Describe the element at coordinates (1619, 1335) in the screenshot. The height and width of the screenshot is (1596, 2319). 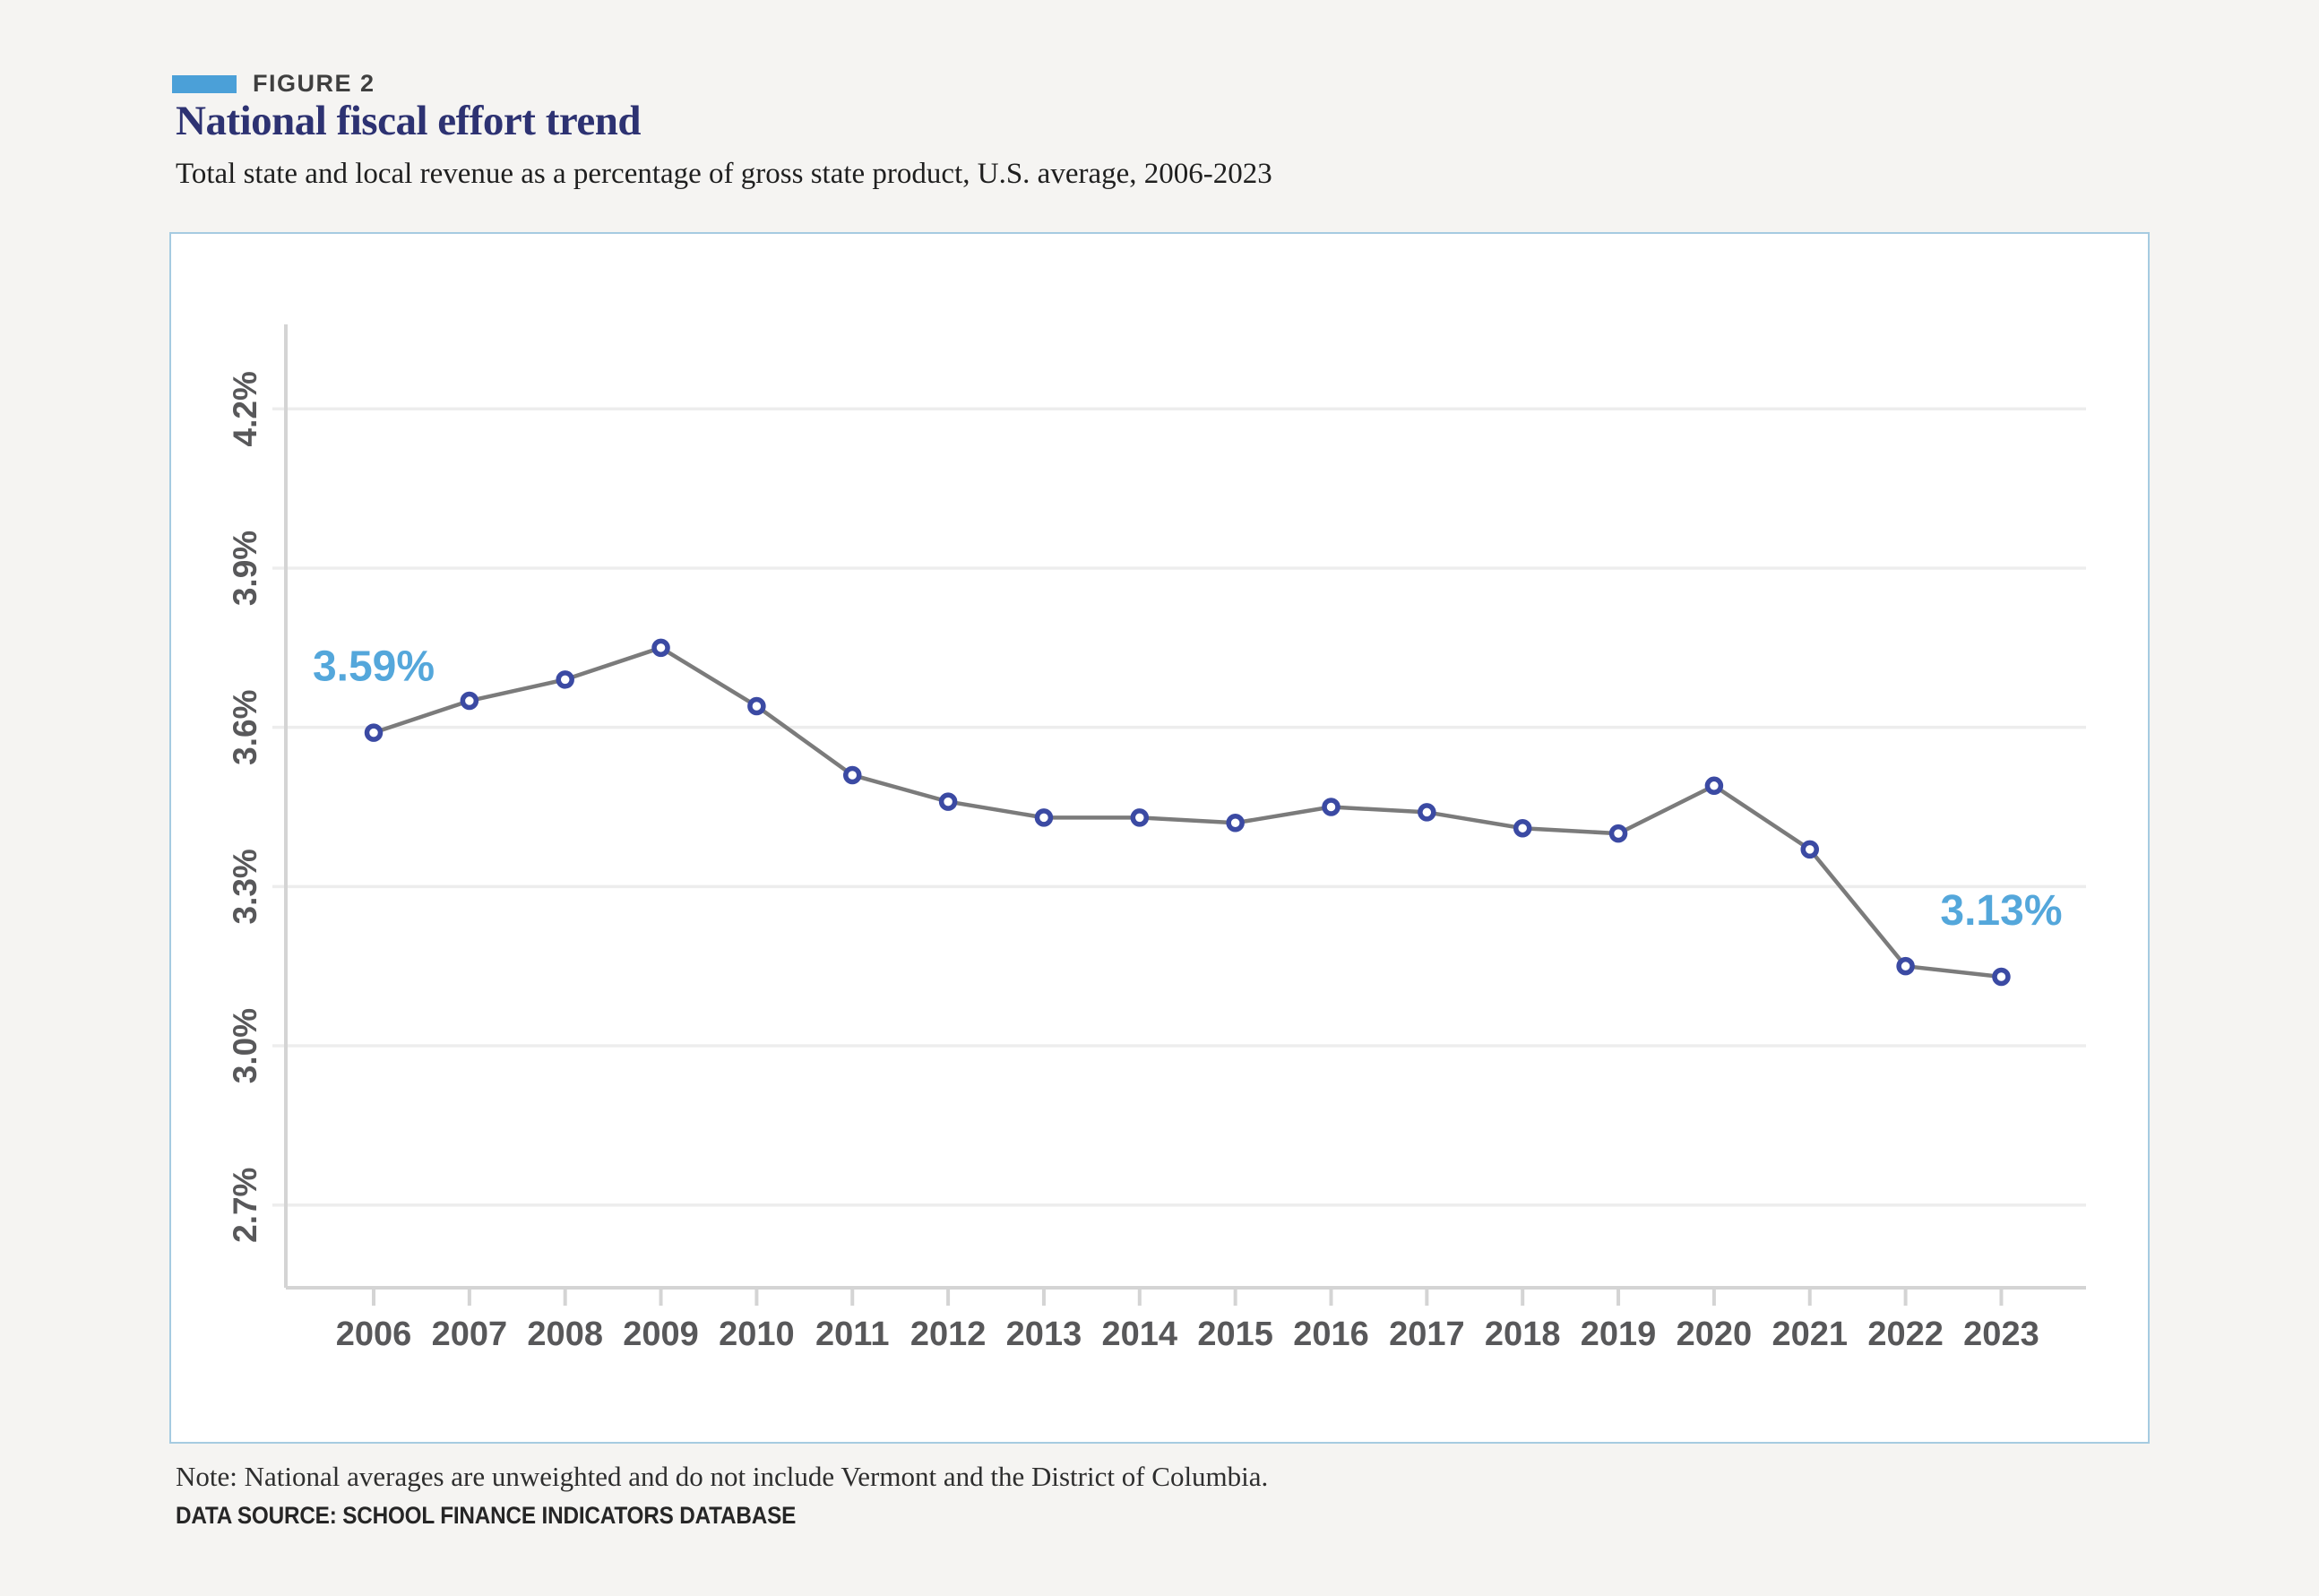
I see `x-axis-tick-label: 2019` at that location.